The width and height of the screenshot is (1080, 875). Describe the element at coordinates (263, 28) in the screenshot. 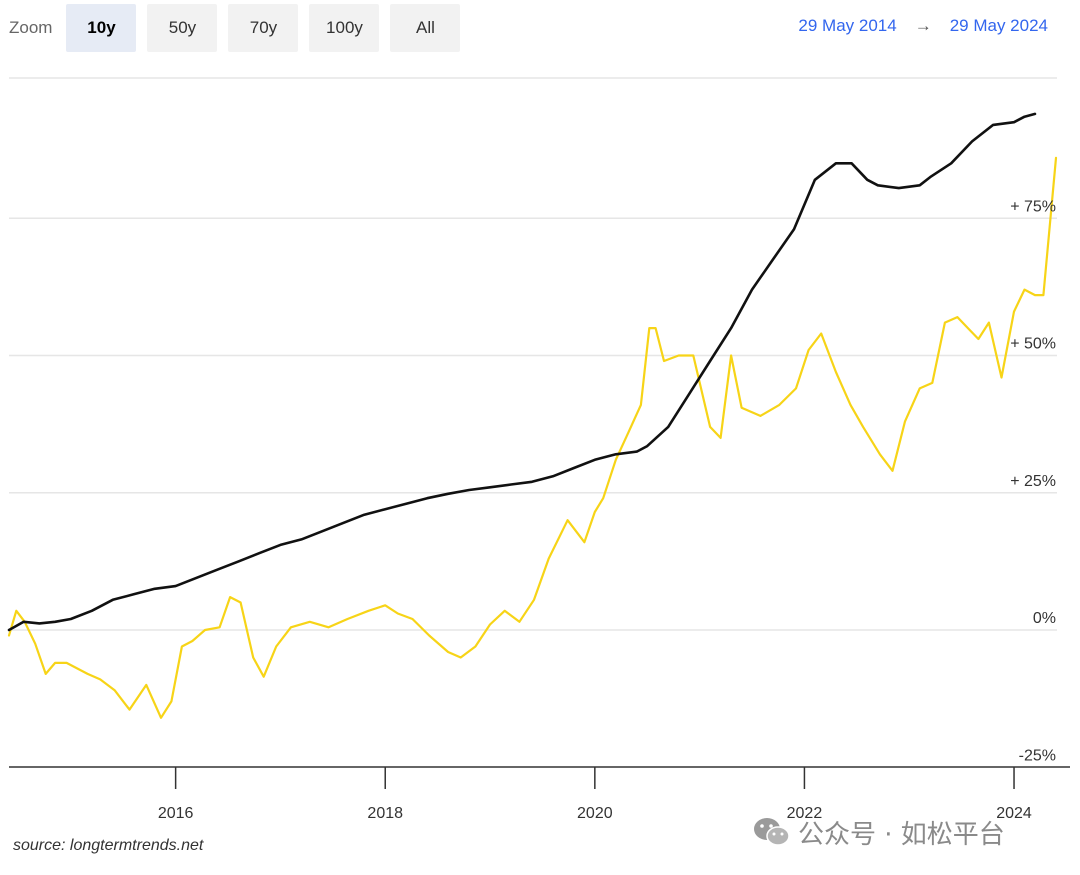

I see `zoom-button-70y: 70y` at that location.